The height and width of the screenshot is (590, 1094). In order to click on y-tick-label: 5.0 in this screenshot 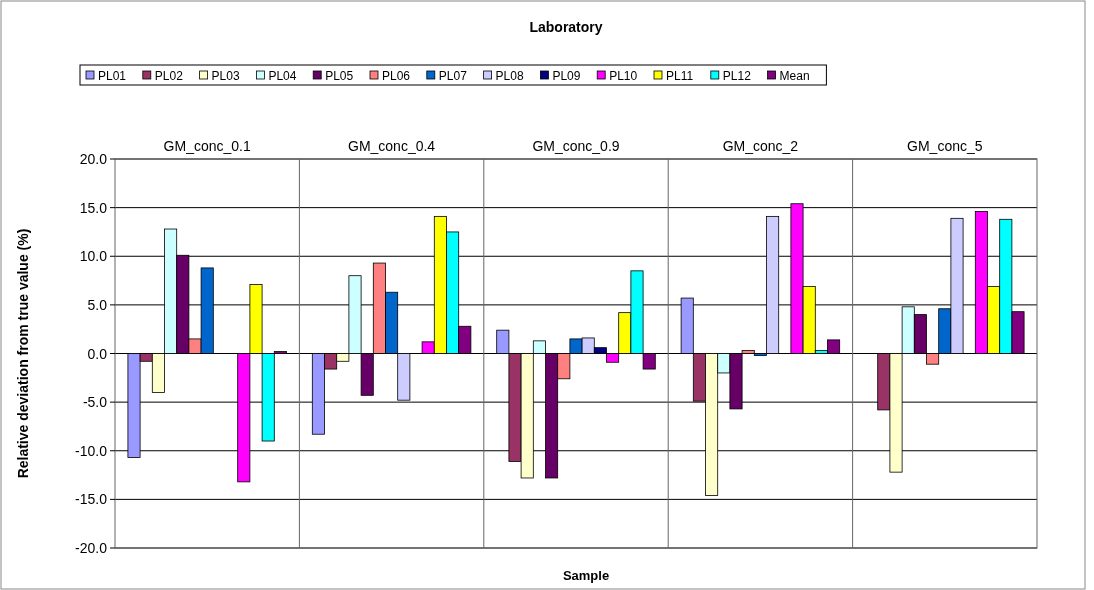, I will do `click(97, 304)`.